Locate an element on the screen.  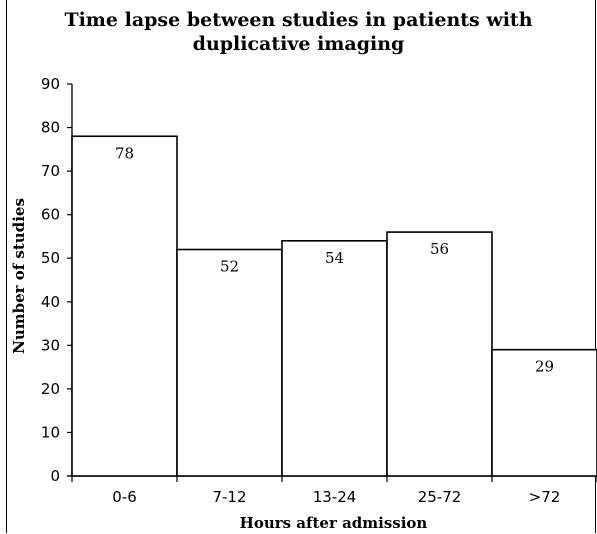
y-tick-label: 10 is located at coordinates (50, 432).